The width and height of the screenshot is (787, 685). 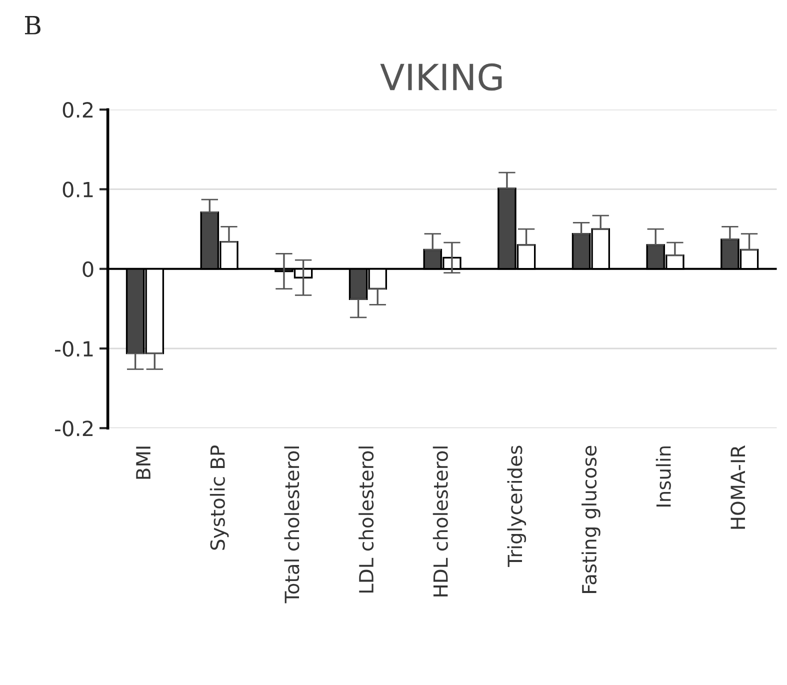 I want to click on x-tick-label: HDL cholesterol, so click(x=440, y=521).